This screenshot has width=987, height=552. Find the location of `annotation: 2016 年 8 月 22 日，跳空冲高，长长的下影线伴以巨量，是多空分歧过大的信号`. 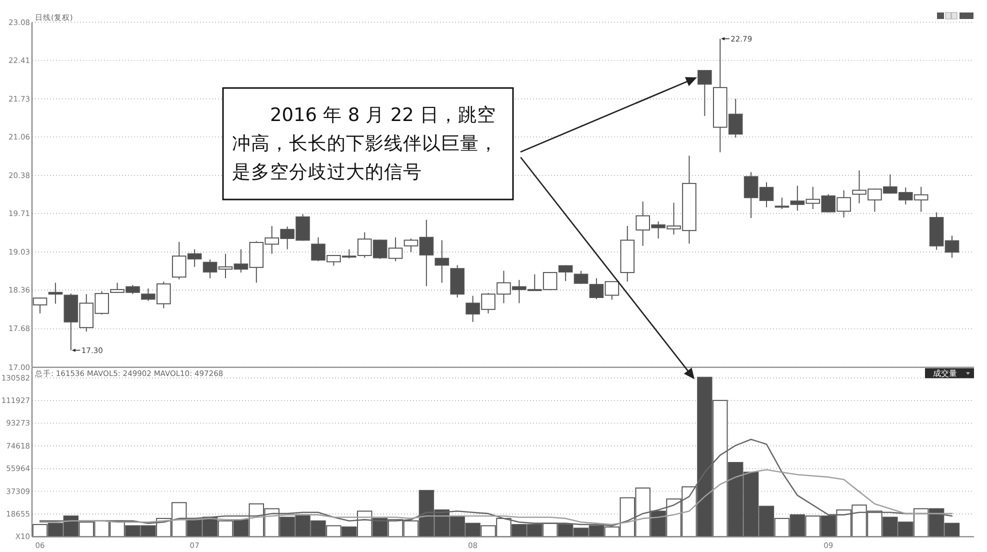

annotation: 2016 年 8 月 22 日，跳空冲高，长长的下影线伴以巨量，是多空分歧过大的信号 is located at coordinates (365, 143).